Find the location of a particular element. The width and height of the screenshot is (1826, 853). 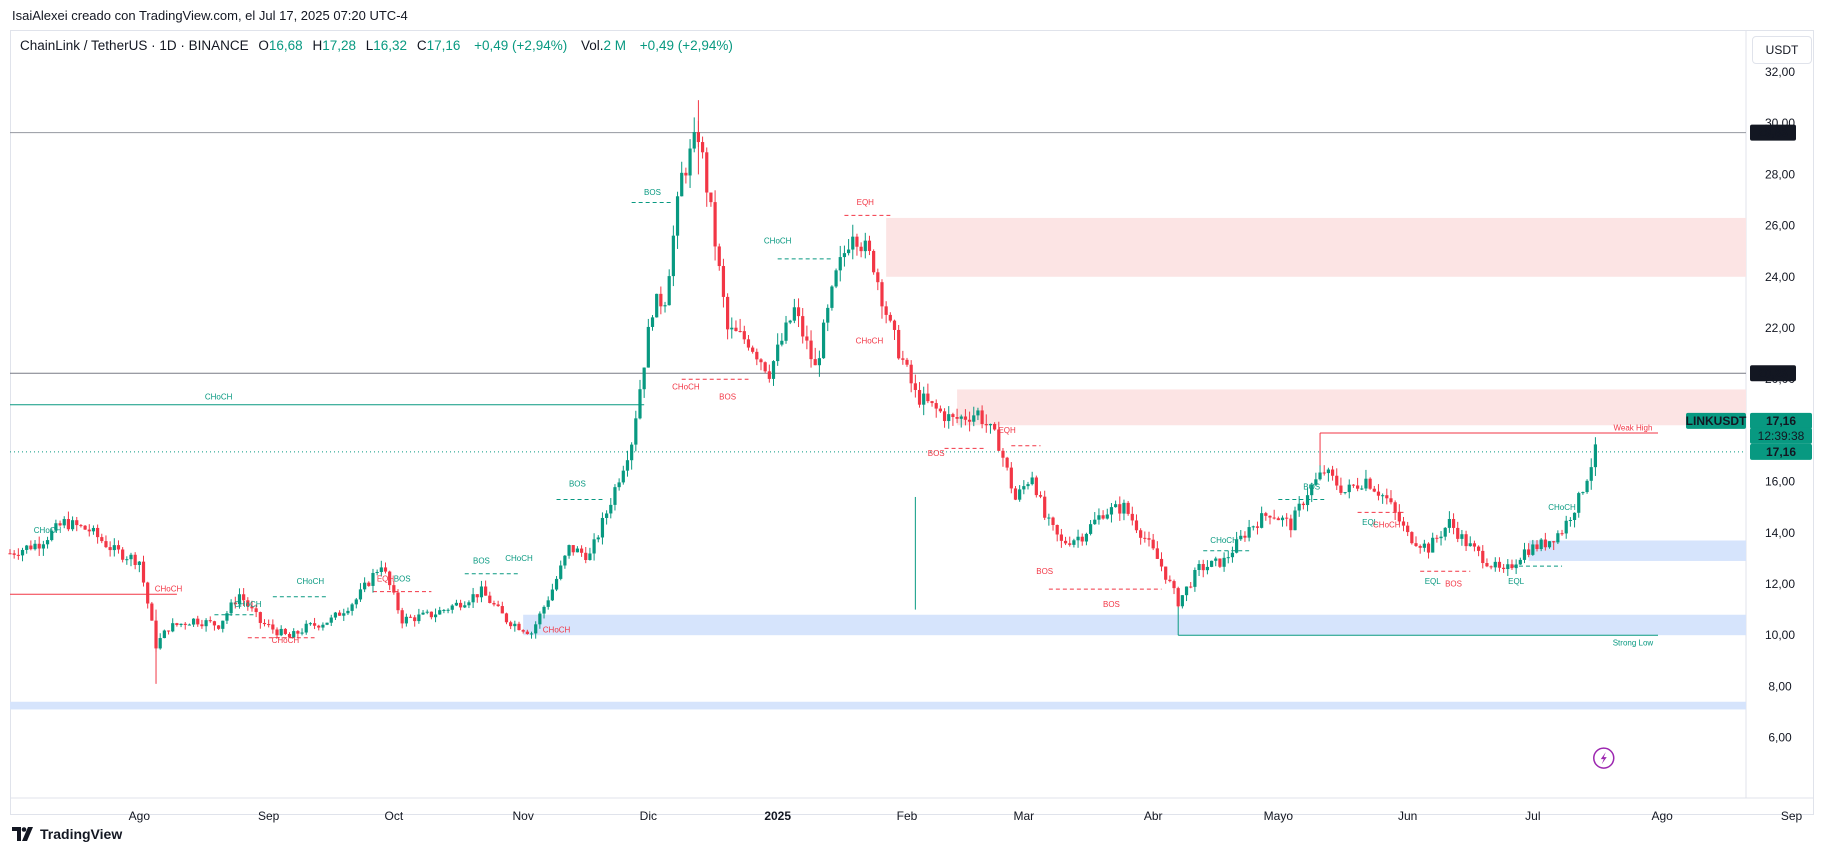

price-tag-countdown is located at coordinates (1781, 435).